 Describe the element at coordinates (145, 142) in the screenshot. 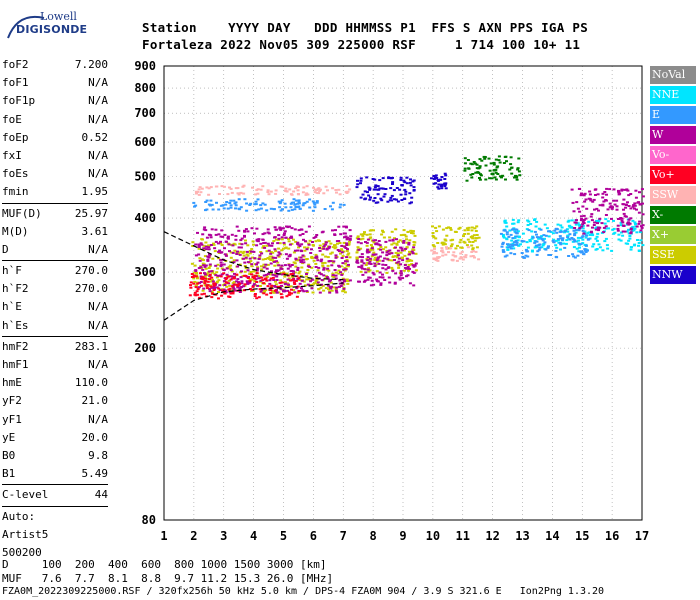

I see `y-tick-label: 600` at that location.